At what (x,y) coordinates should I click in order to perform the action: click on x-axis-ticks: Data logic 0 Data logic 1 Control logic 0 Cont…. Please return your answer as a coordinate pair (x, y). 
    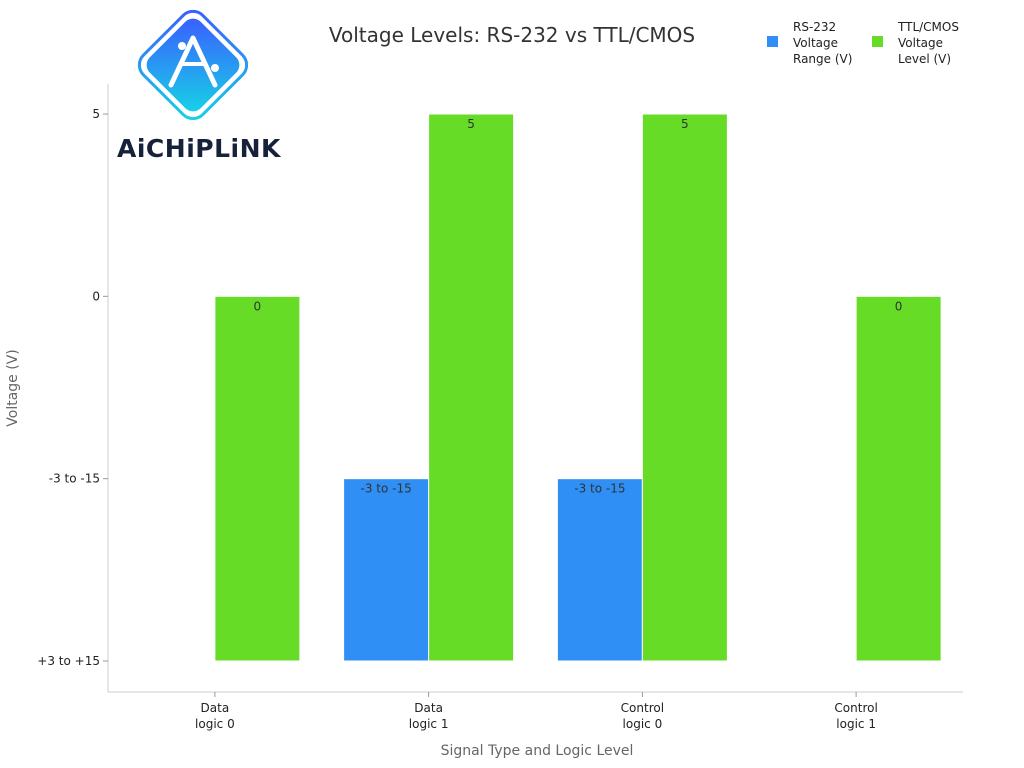
    Looking at the image, I should click on (536, 711).